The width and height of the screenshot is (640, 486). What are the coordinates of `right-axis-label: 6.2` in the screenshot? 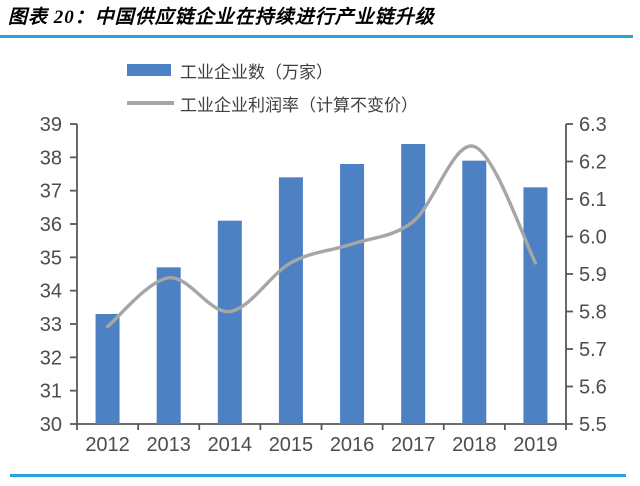 It's located at (593, 163).